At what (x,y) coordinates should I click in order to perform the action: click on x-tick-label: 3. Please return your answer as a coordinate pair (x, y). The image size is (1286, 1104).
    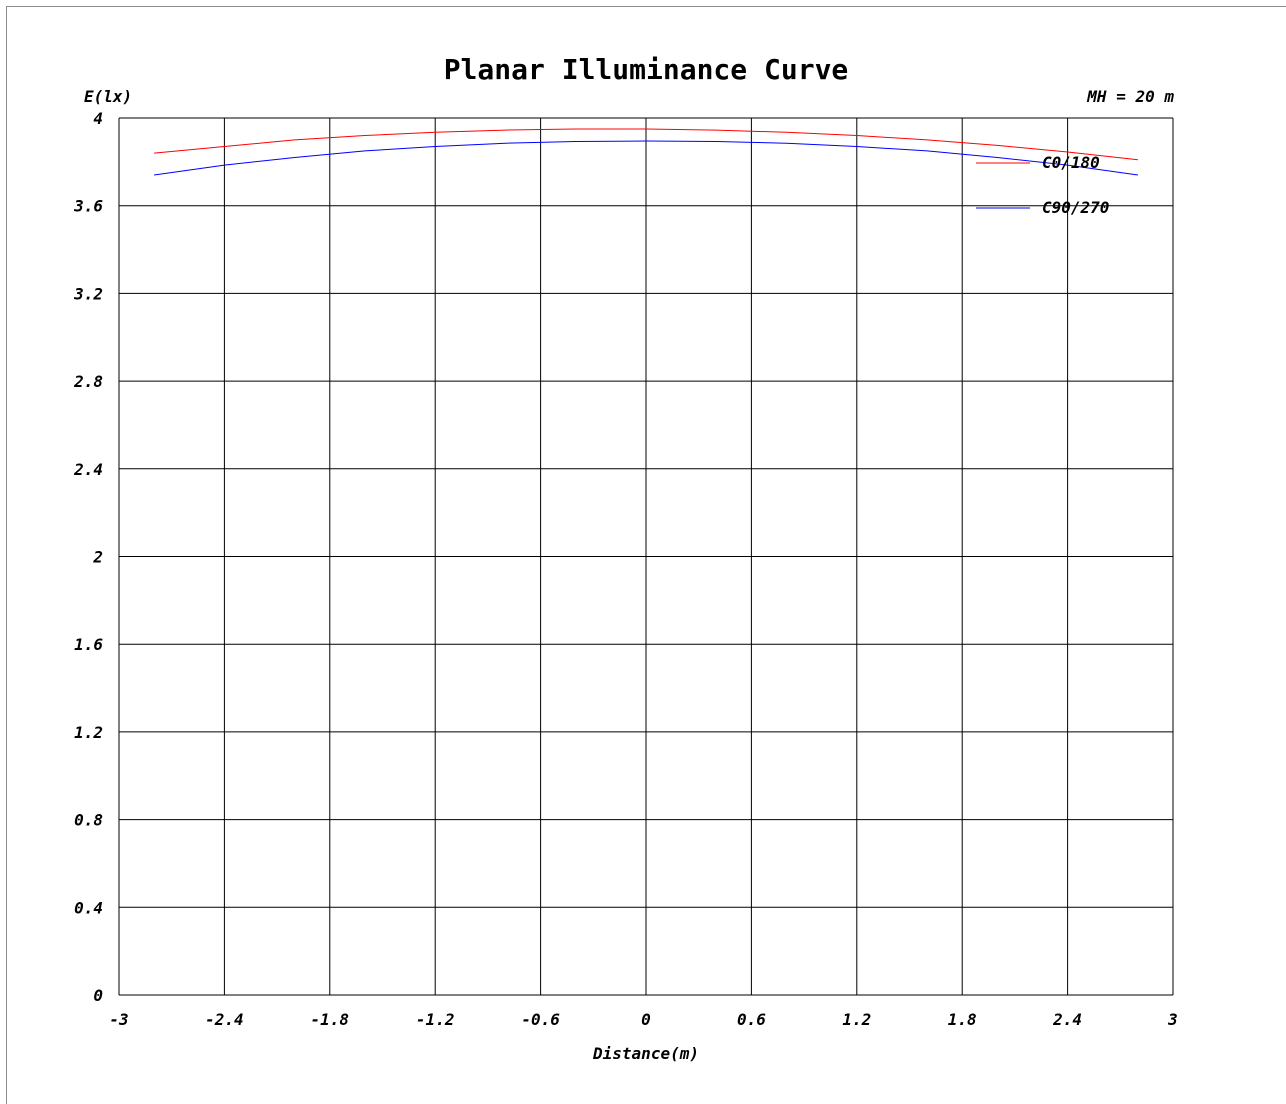
    Looking at the image, I should click on (1172, 1019).